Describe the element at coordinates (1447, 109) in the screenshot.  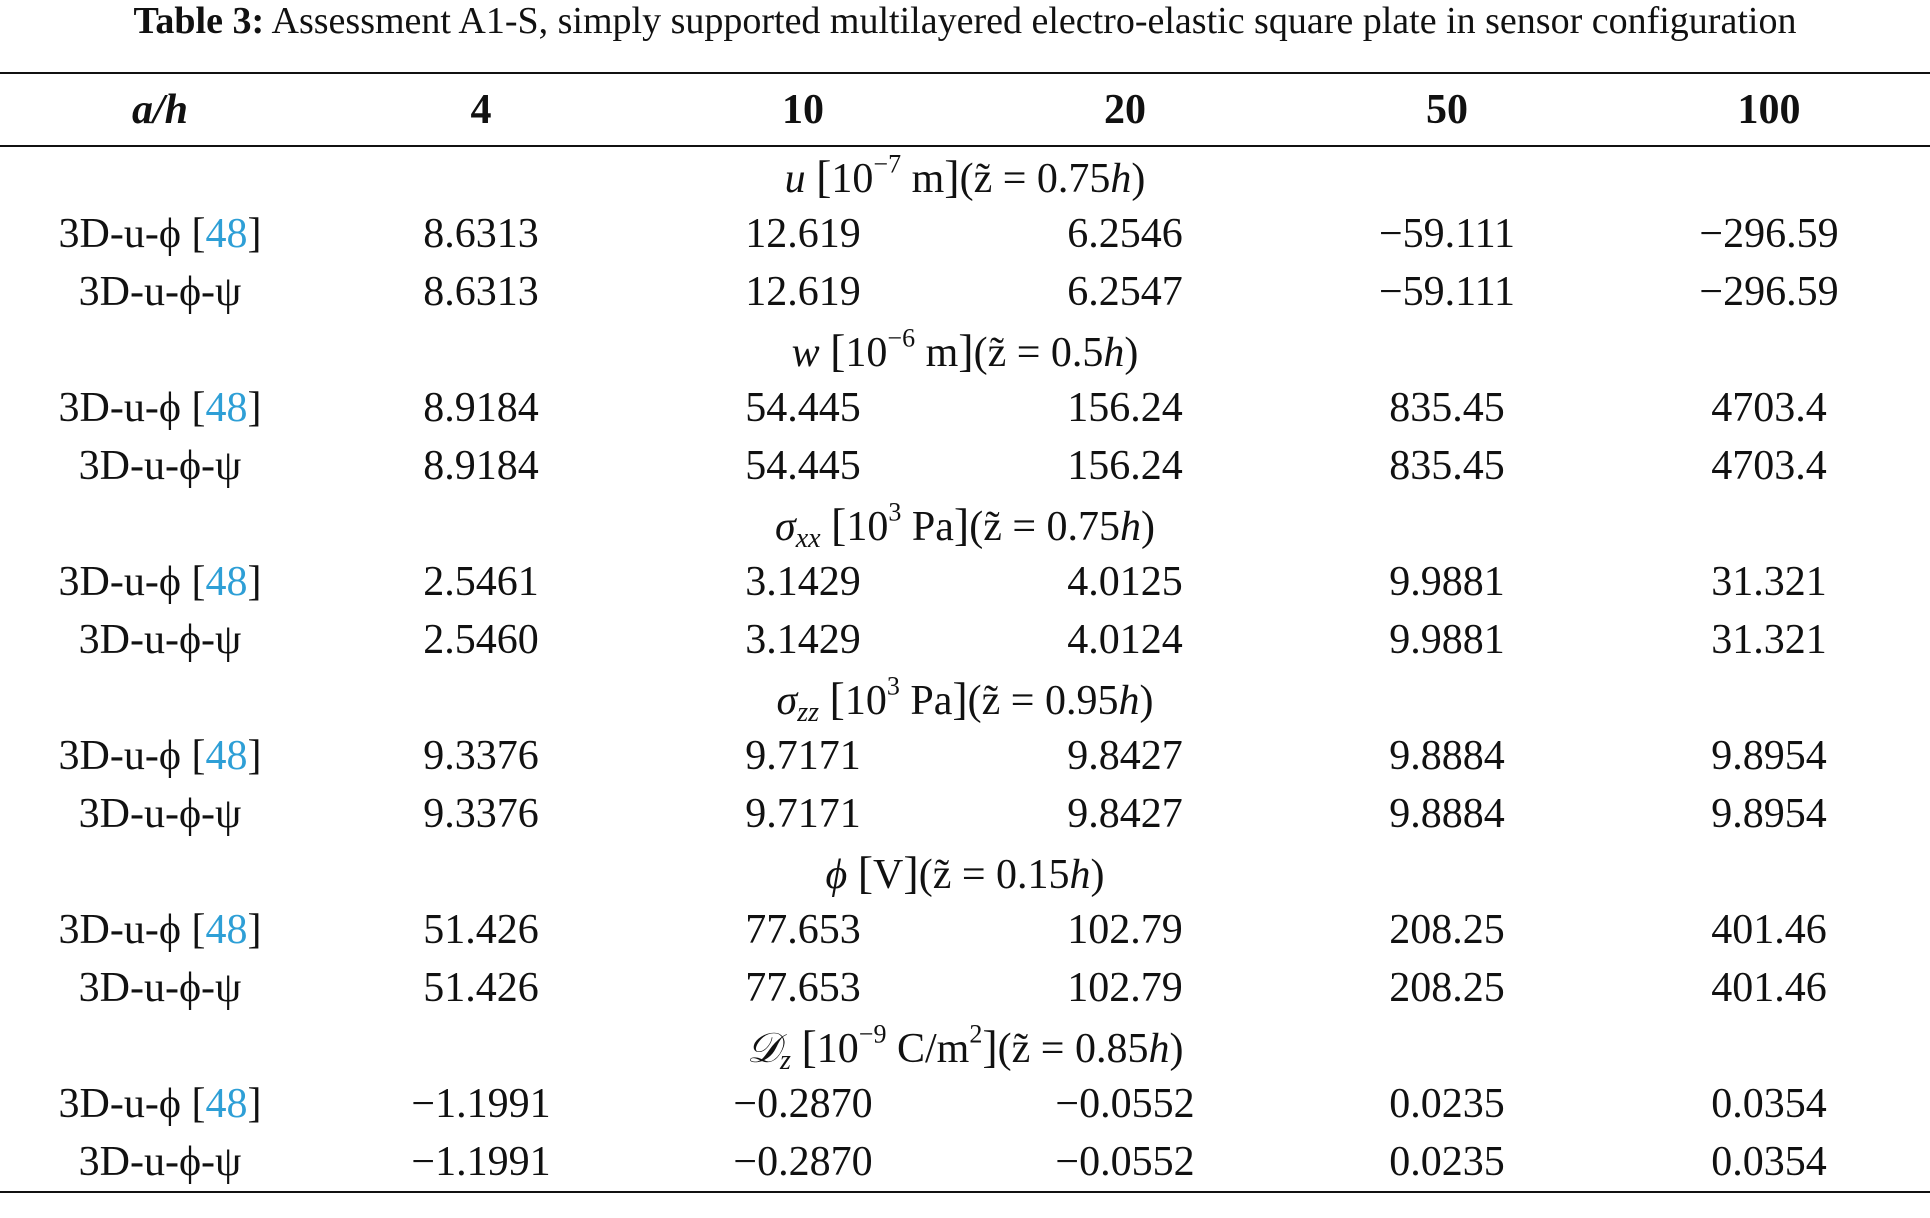
I see `header-cell: 50` at that location.